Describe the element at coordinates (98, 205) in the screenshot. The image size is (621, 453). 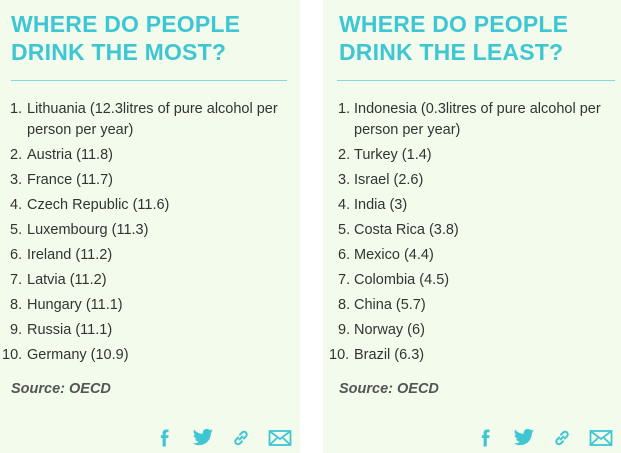
I see `rank-text: Czech Republic (11.6)` at that location.